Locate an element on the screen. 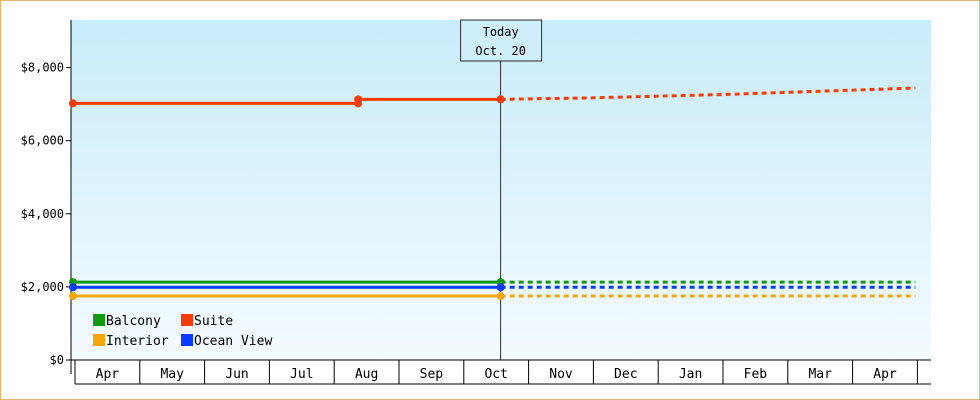  x-tick-label: Mar is located at coordinates (820, 374).